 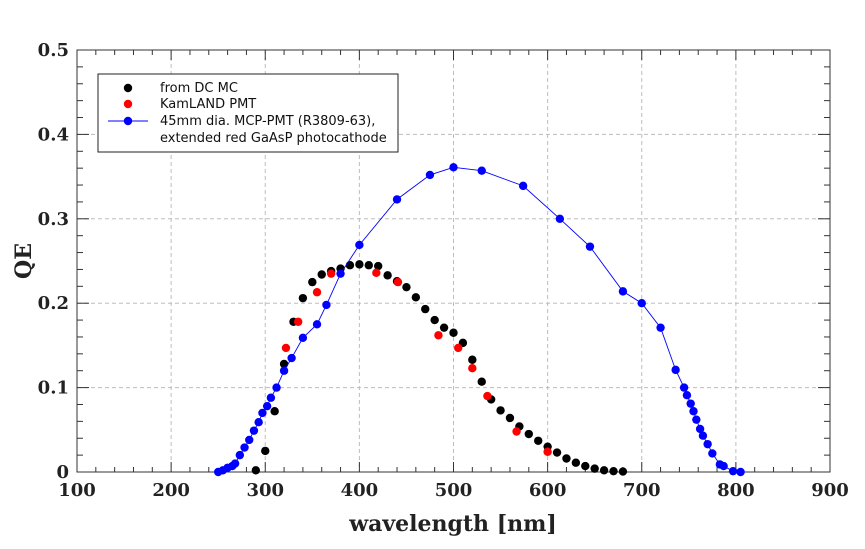 I want to click on legend-marker-mcp-pmt, so click(x=128, y=121).